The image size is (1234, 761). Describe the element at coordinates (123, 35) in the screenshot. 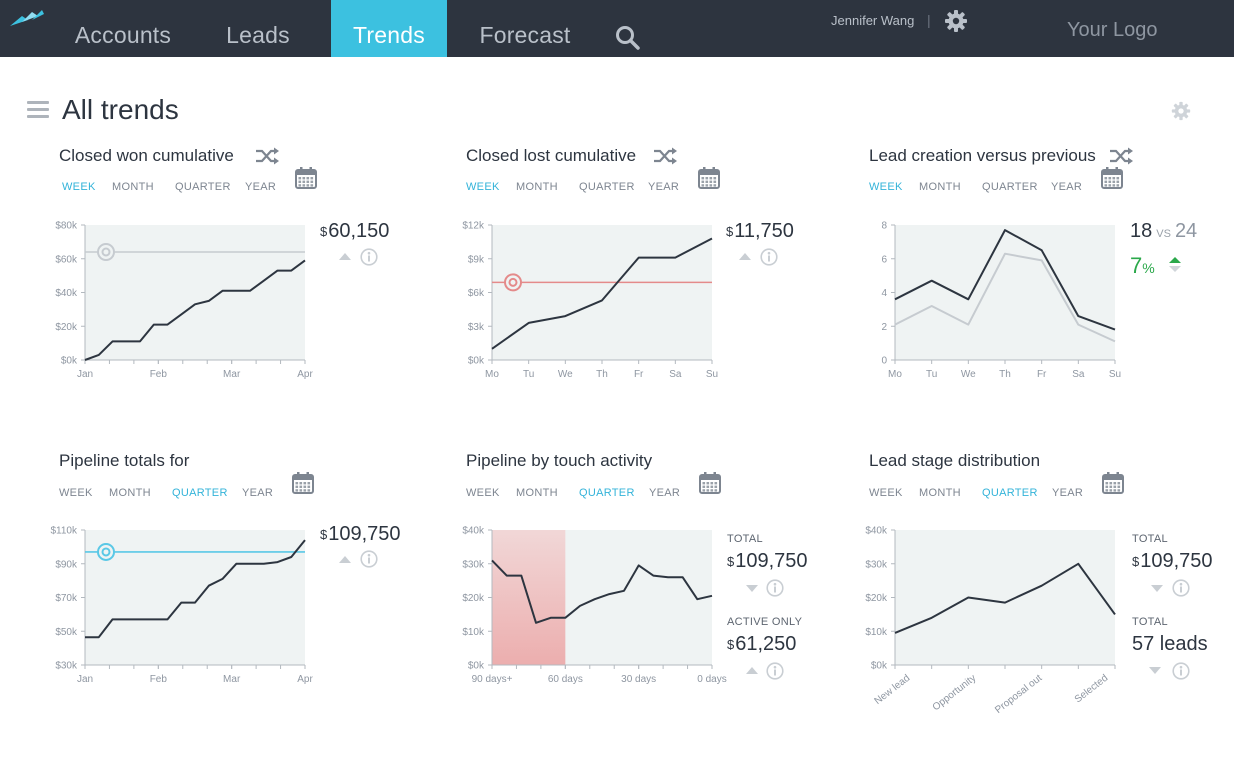

I see `tab-accounts: Accounts` at that location.